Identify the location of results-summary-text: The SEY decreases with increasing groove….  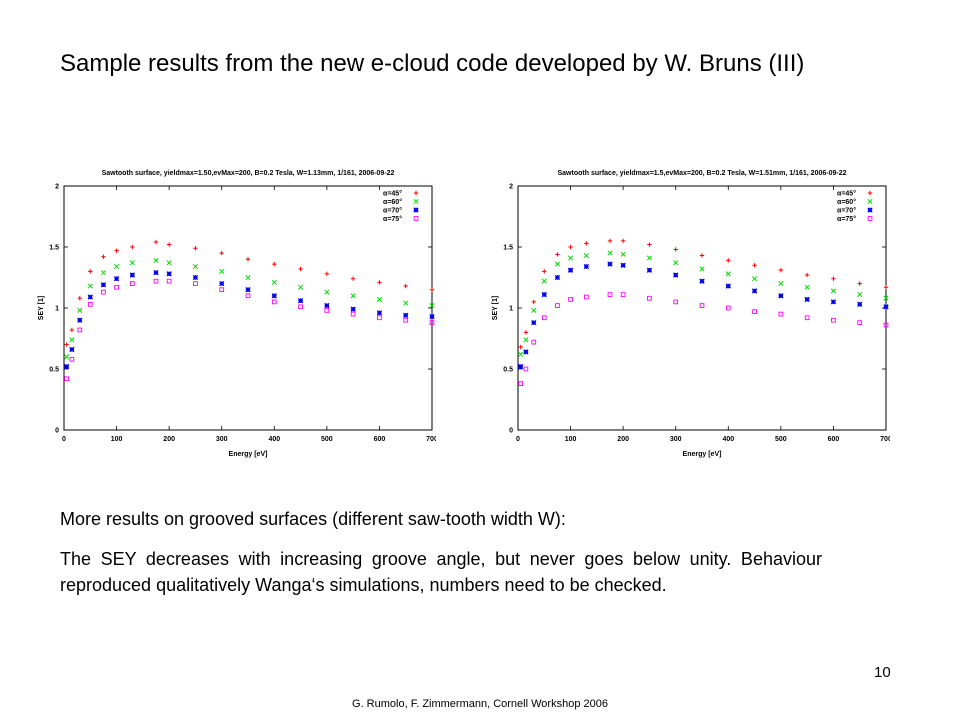
(441, 572).